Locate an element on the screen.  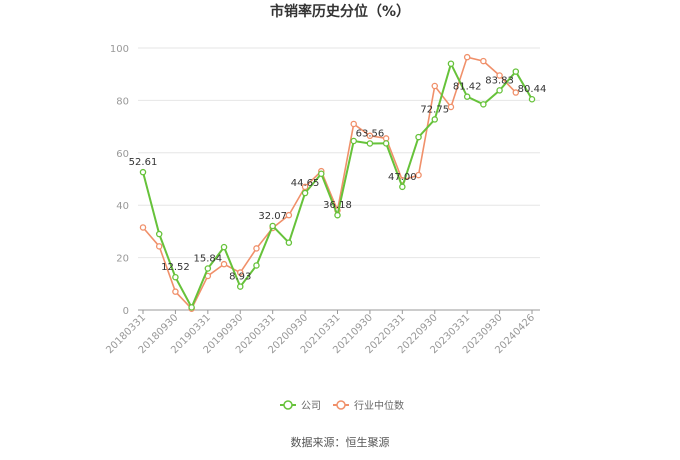
data-label: 63.56 is located at coordinates (370, 133).